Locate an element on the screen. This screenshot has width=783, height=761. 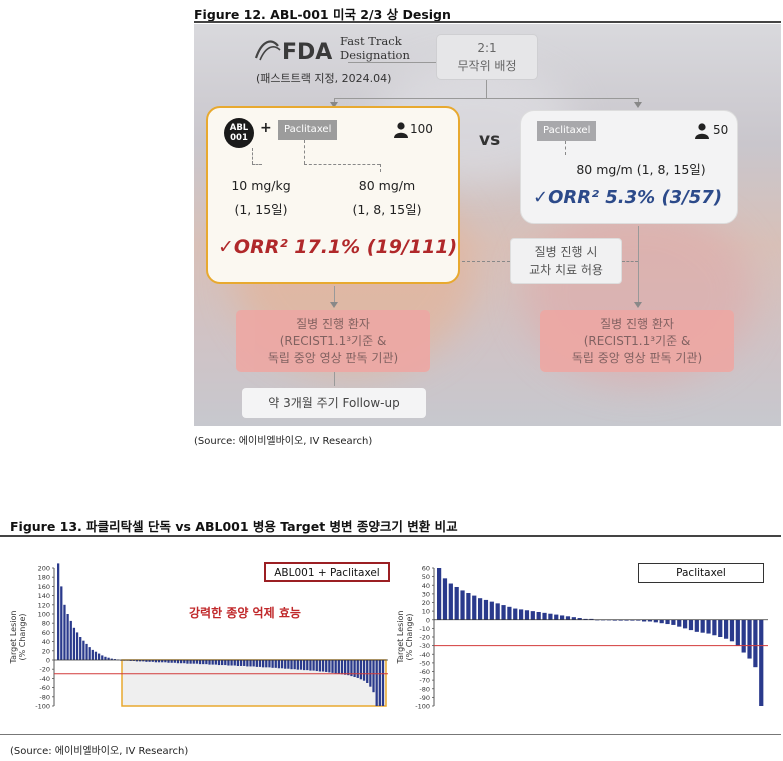
y-tick-label: 200 is located at coordinates (44, 569).